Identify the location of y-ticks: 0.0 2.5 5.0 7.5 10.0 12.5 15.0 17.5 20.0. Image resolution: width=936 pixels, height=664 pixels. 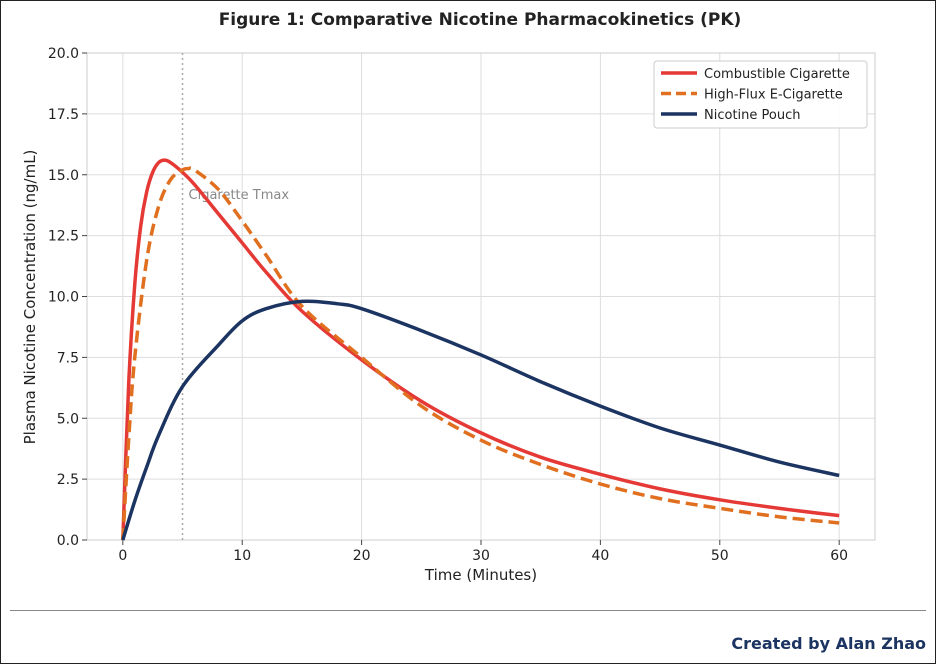
(67, 297).